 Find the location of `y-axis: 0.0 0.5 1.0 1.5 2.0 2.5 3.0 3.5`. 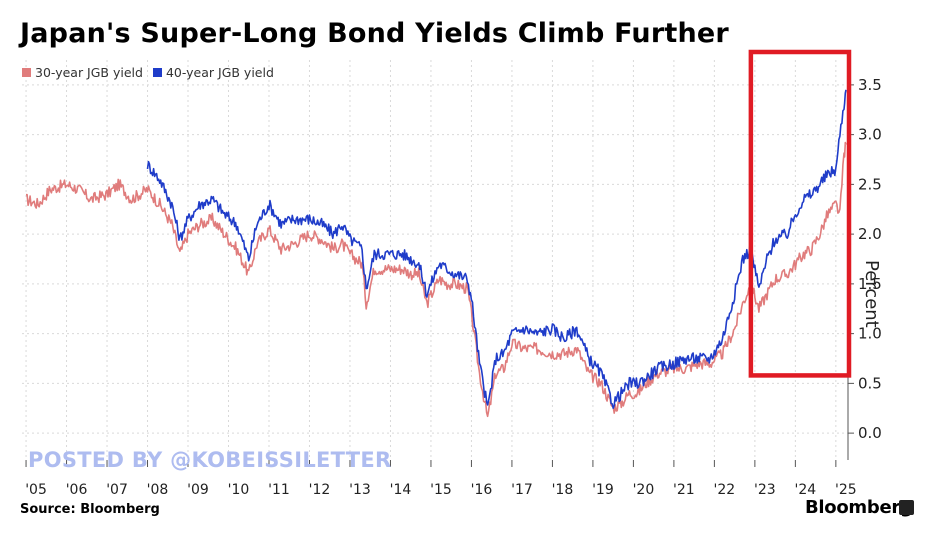

y-axis: 0.0 0.5 1.0 1.5 2.0 2.5 3.0 3.5 is located at coordinates (864, 257).